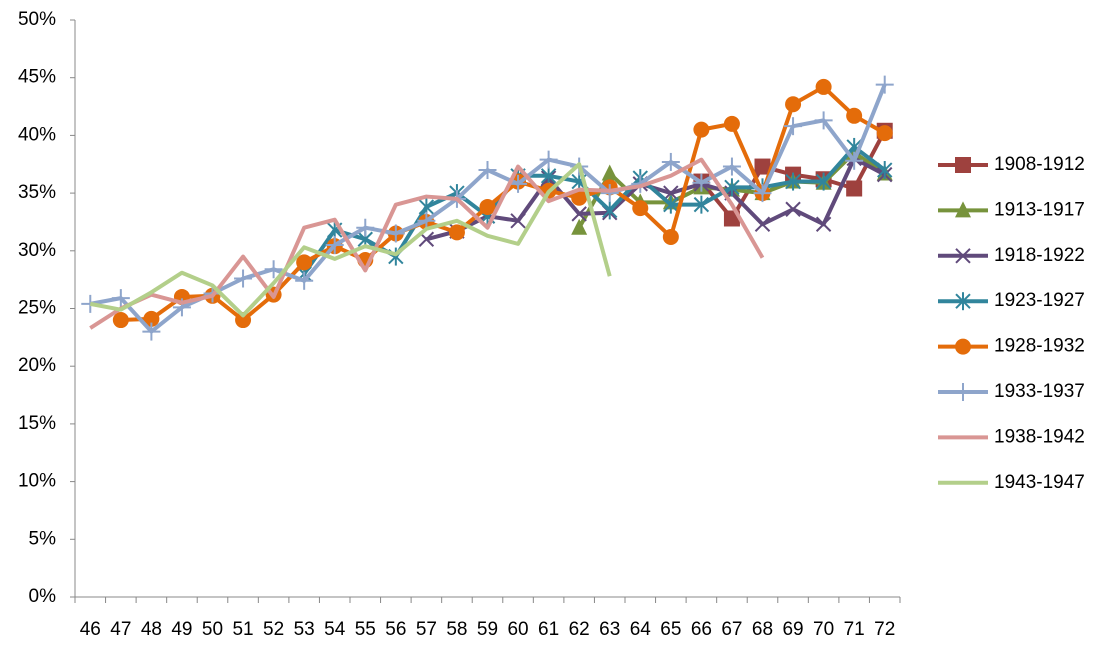 Image resolution: width=1106 pixels, height=645 pixels. What do you see at coordinates (884, 629) in the screenshot?
I see `x-tick-label: 72` at bounding box center [884, 629].